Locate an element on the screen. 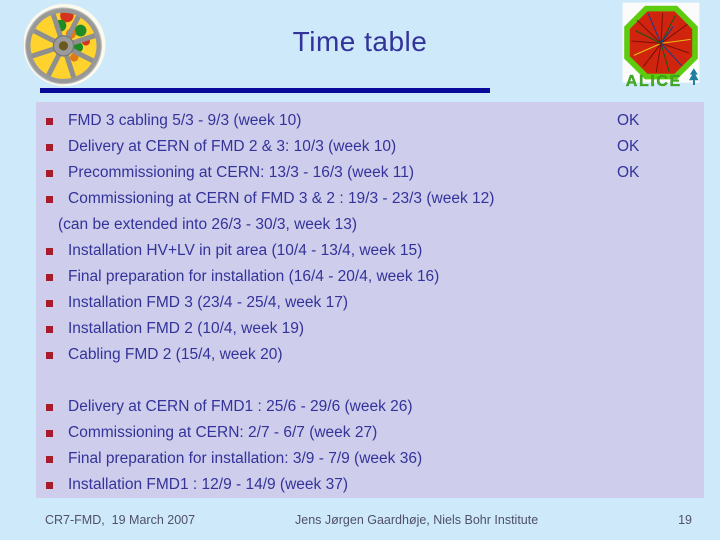 The height and width of the screenshot is (540, 720). timetable-item: Installation FMD 2 (10/4, week 19) is located at coordinates (370, 329).